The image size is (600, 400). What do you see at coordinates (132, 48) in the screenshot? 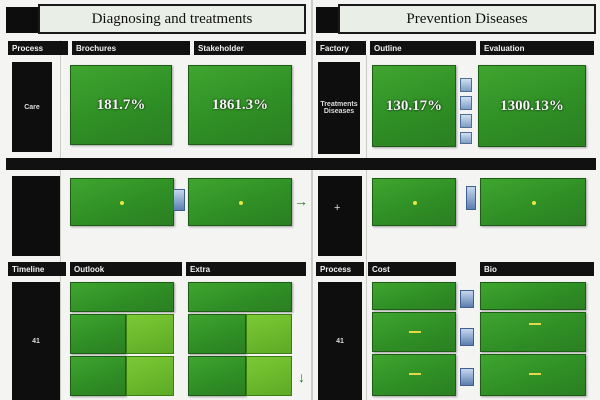
I see `left-label-2: Brochures` at bounding box center [132, 48].